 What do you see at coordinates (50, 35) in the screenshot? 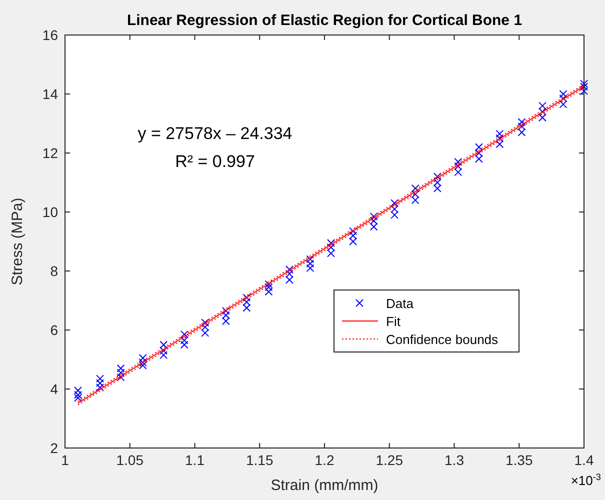
I see `y-tick-label: 16` at bounding box center [50, 35].